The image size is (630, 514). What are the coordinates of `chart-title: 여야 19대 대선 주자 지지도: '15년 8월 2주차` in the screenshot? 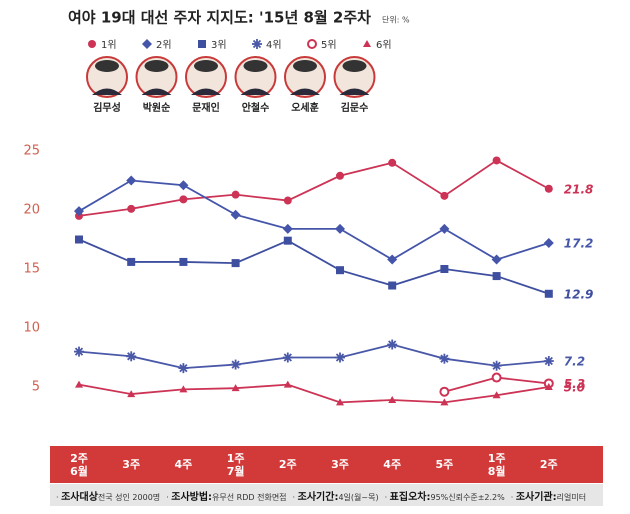 It's located at (219, 18).